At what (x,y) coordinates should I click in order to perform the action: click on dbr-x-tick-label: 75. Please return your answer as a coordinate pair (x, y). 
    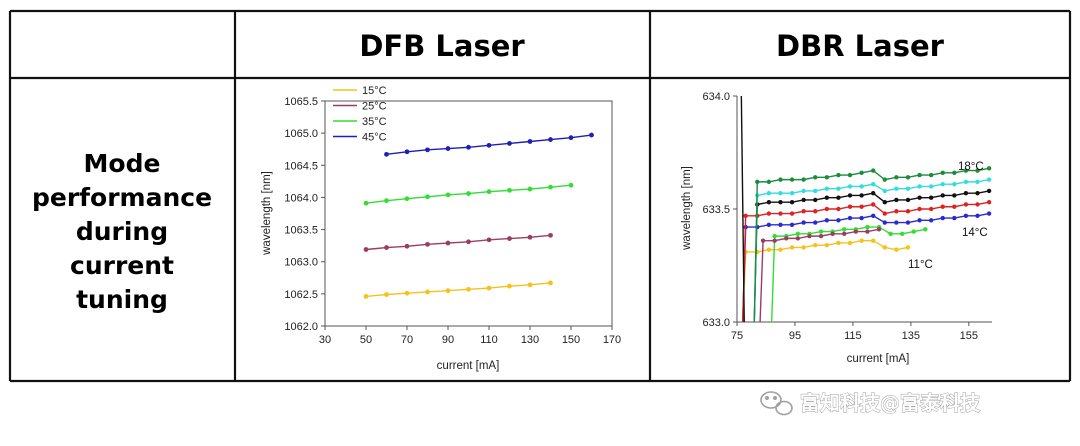
    Looking at the image, I should click on (737, 336).